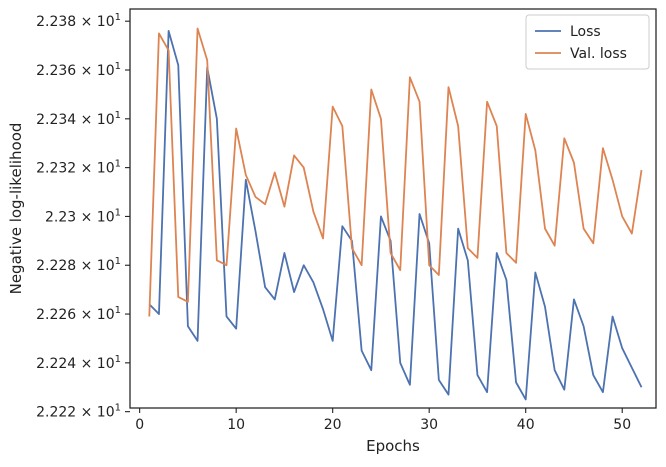 The height and width of the screenshot is (467, 666). What do you see at coordinates (333, 425) in the screenshot?
I see `x-tick-label: 20` at bounding box center [333, 425].